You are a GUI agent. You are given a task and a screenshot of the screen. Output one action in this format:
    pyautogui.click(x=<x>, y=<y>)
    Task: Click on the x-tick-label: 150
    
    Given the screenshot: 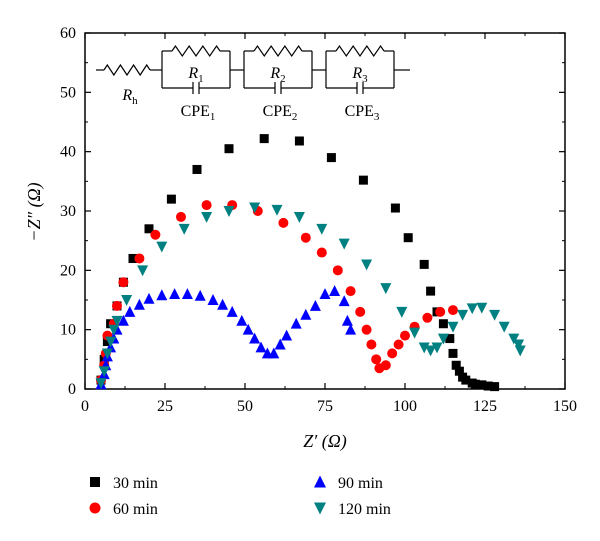 What is the action you would take?
    pyautogui.click(x=565, y=406)
    